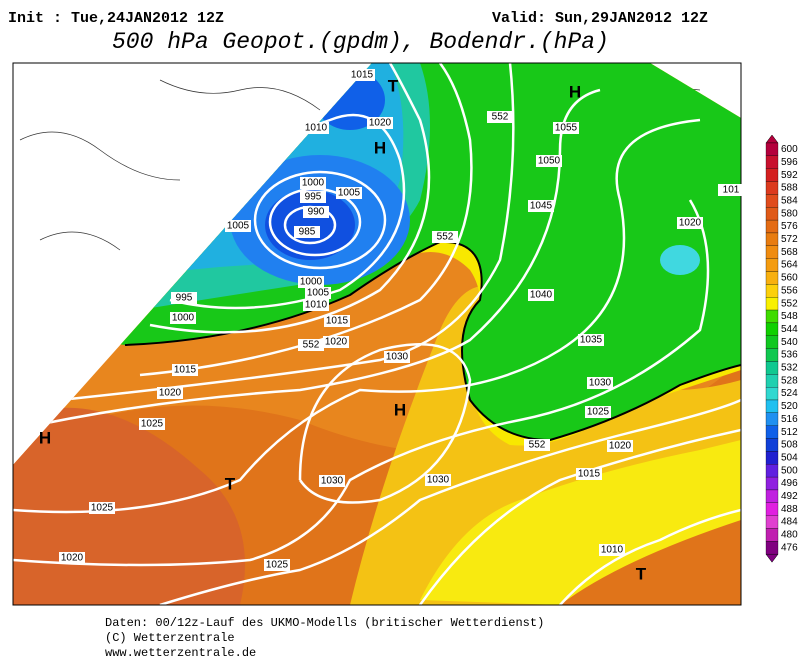 The width and height of the screenshot is (812, 671). Describe the element at coordinates (789, 522) in the screenshot. I see `colorbar-label: 484` at that location.